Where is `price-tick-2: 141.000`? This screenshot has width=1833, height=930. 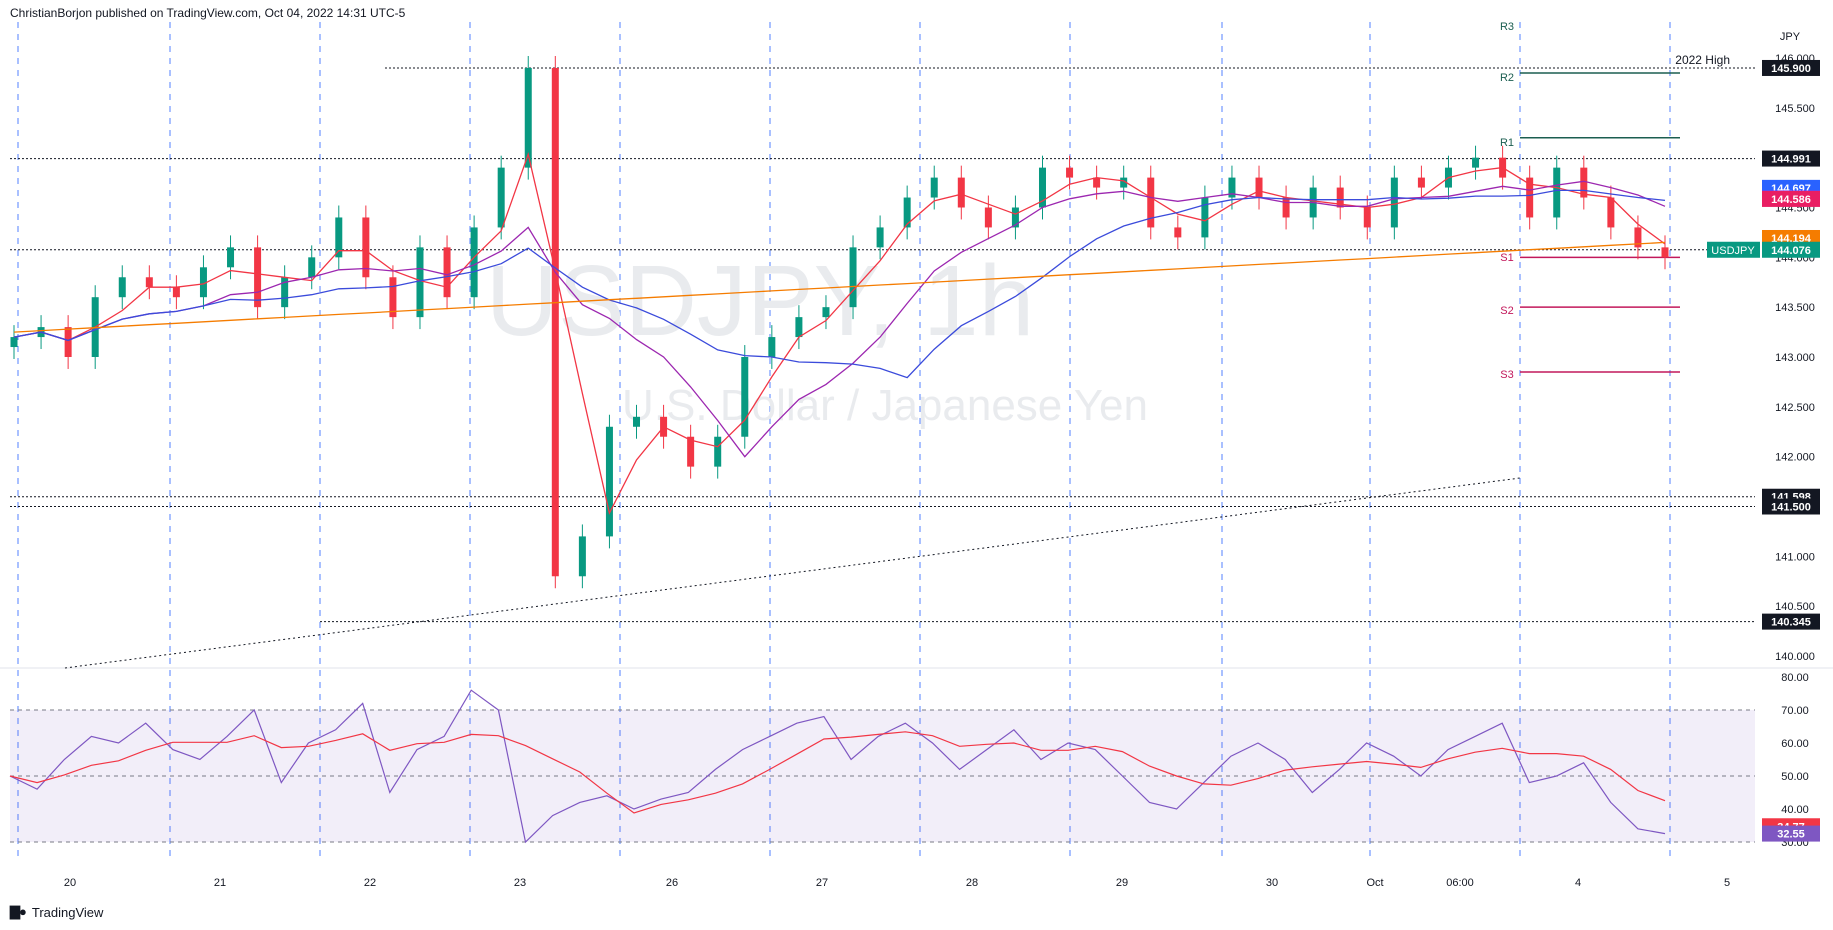 price-tick-2: 141.000 is located at coordinates (1795, 557).